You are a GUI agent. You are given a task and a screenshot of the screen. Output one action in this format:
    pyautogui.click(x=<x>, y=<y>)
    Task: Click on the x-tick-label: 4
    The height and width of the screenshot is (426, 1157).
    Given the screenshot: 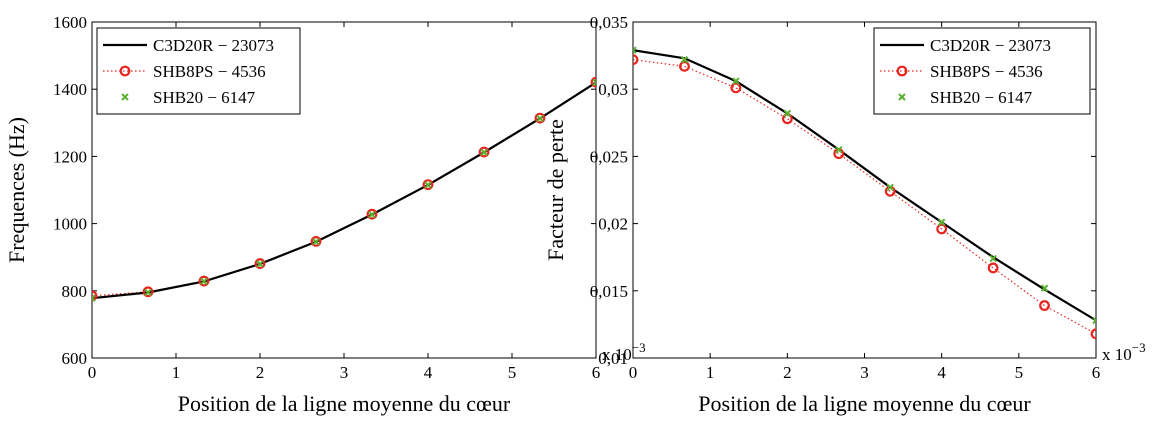 What is the action you would take?
    pyautogui.click(x=941, y=372)
    